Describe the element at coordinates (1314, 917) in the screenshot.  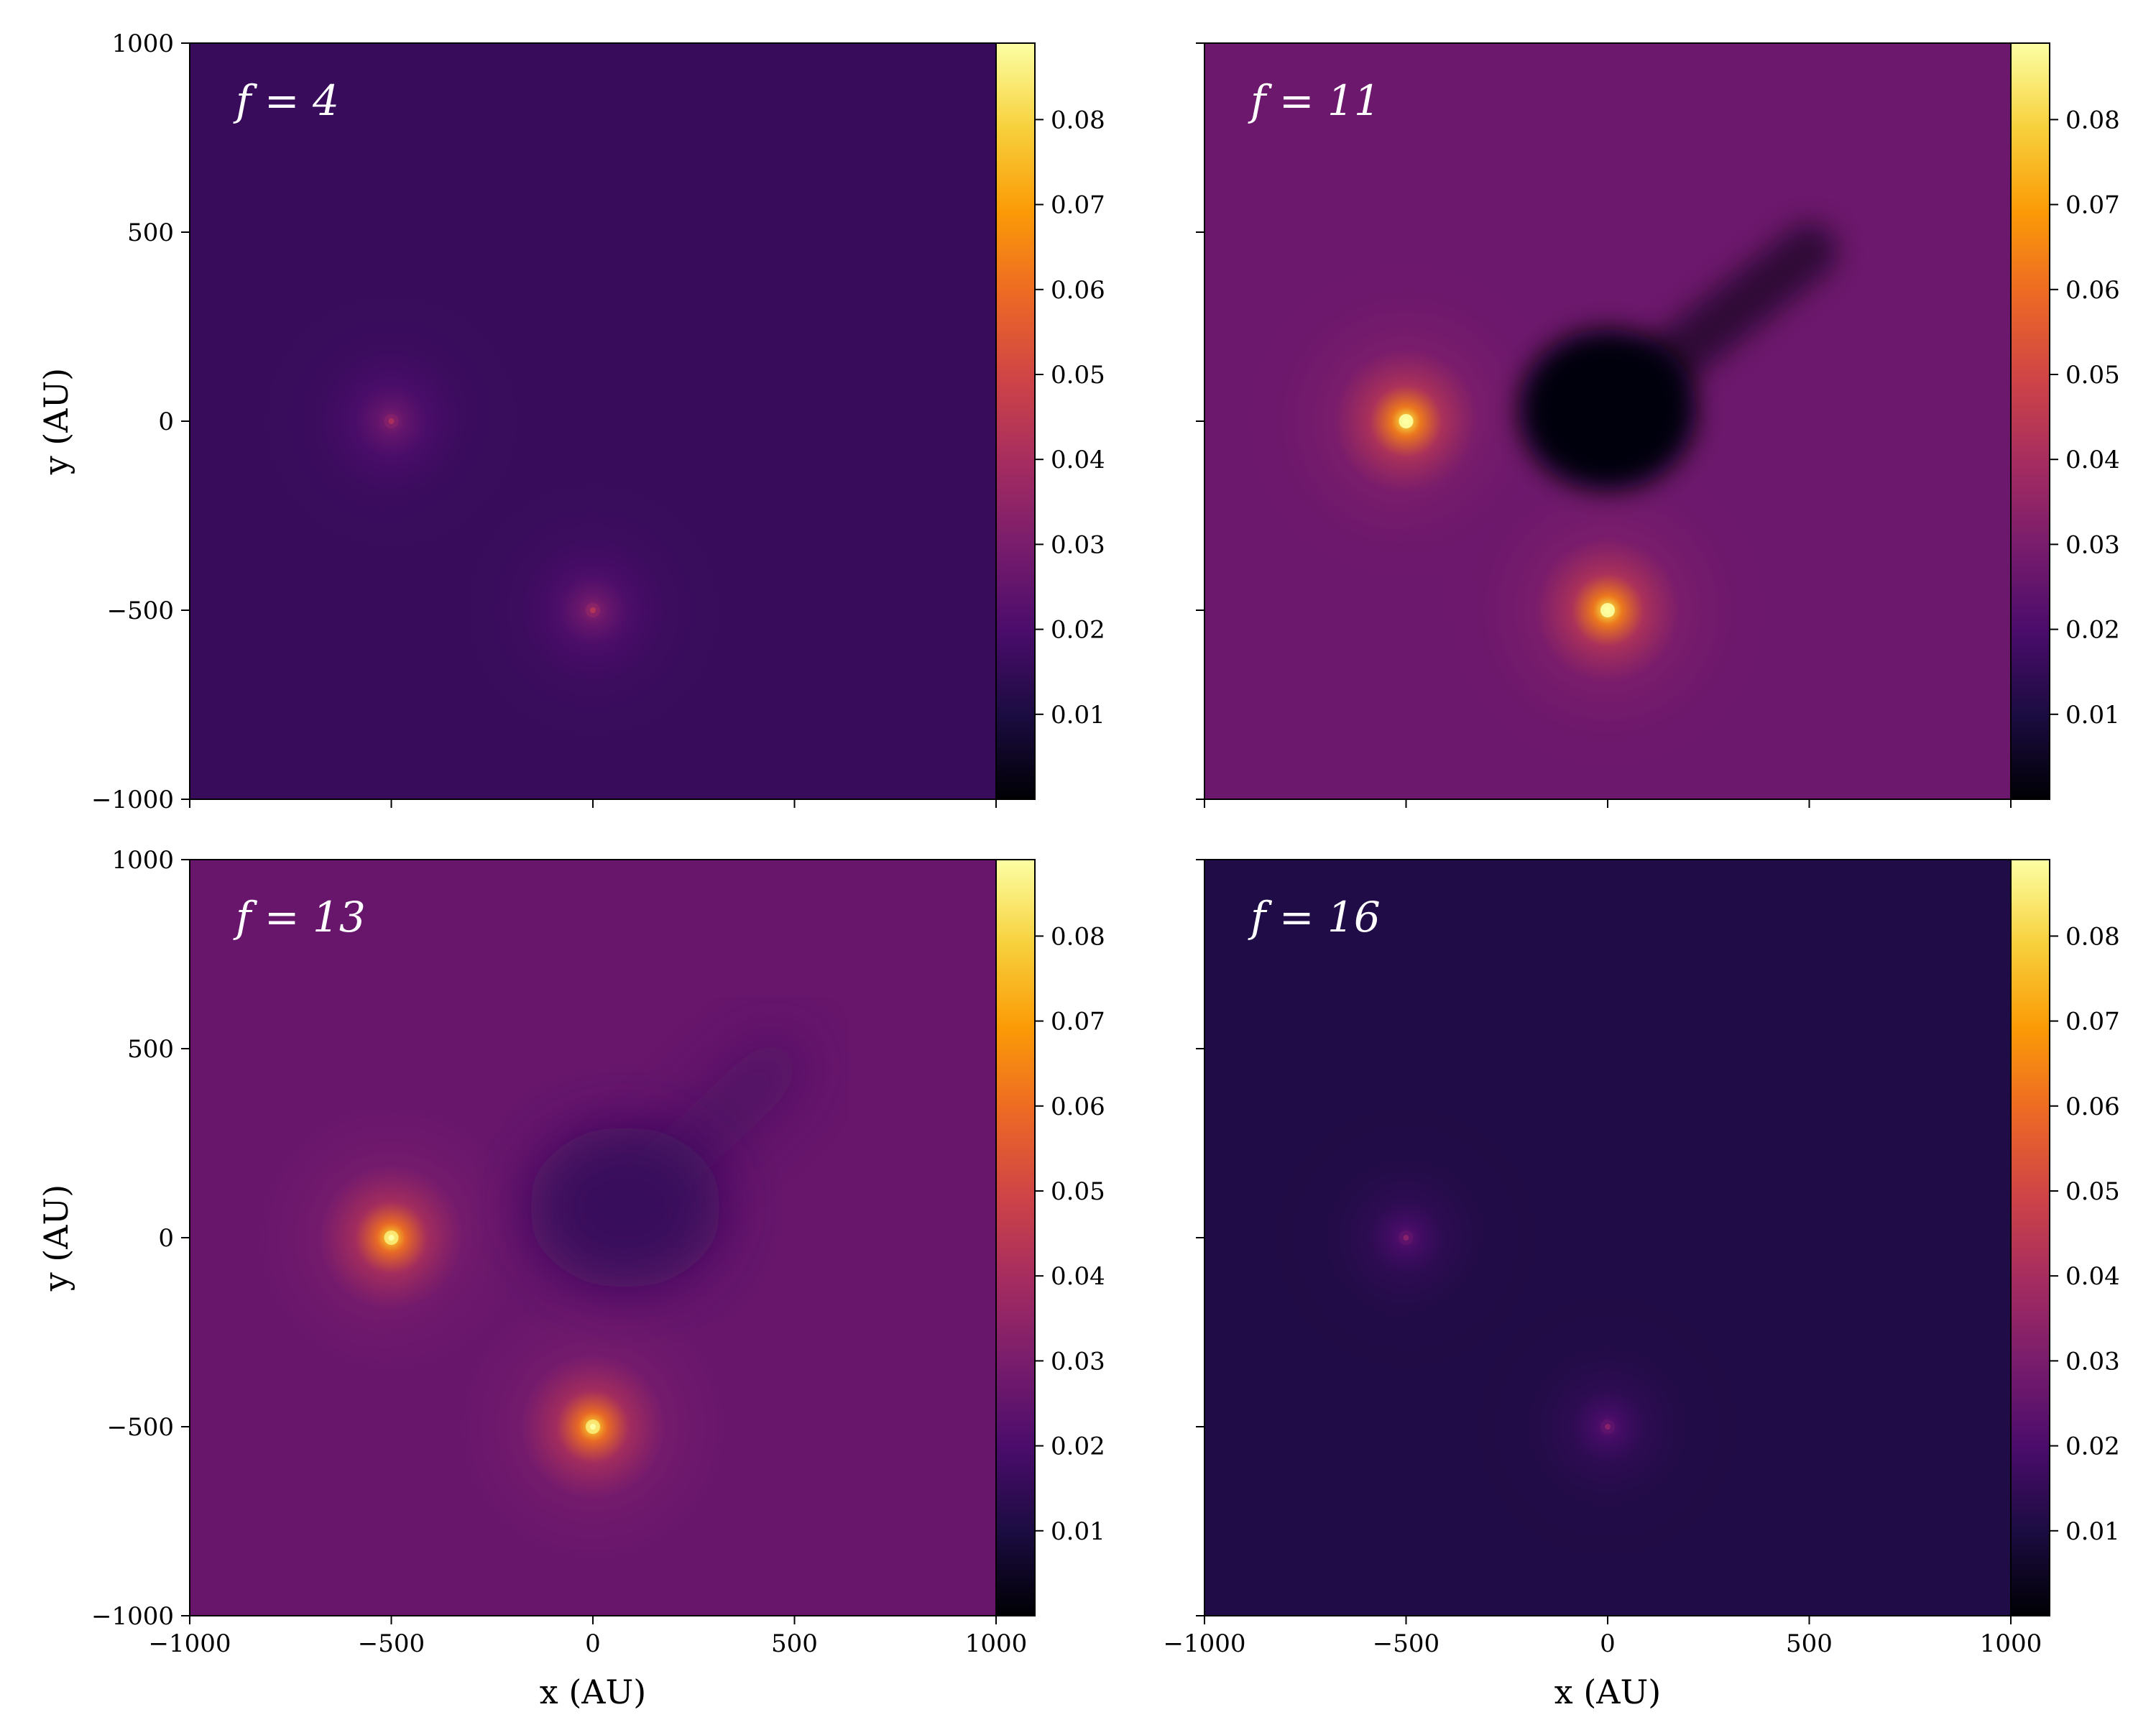
I see `panel-label: f = 16` at that location.